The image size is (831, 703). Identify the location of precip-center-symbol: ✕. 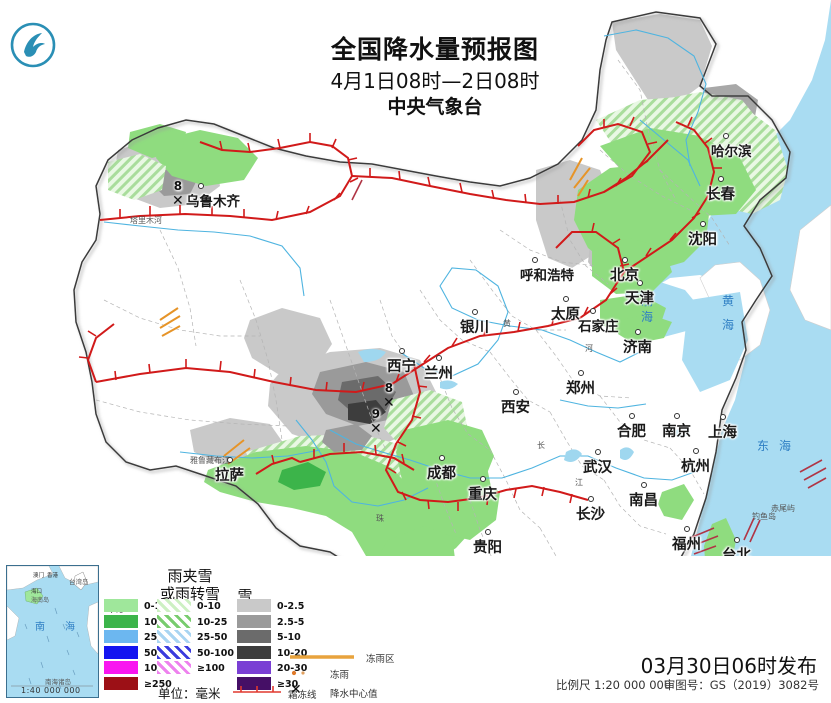
(296, 690).